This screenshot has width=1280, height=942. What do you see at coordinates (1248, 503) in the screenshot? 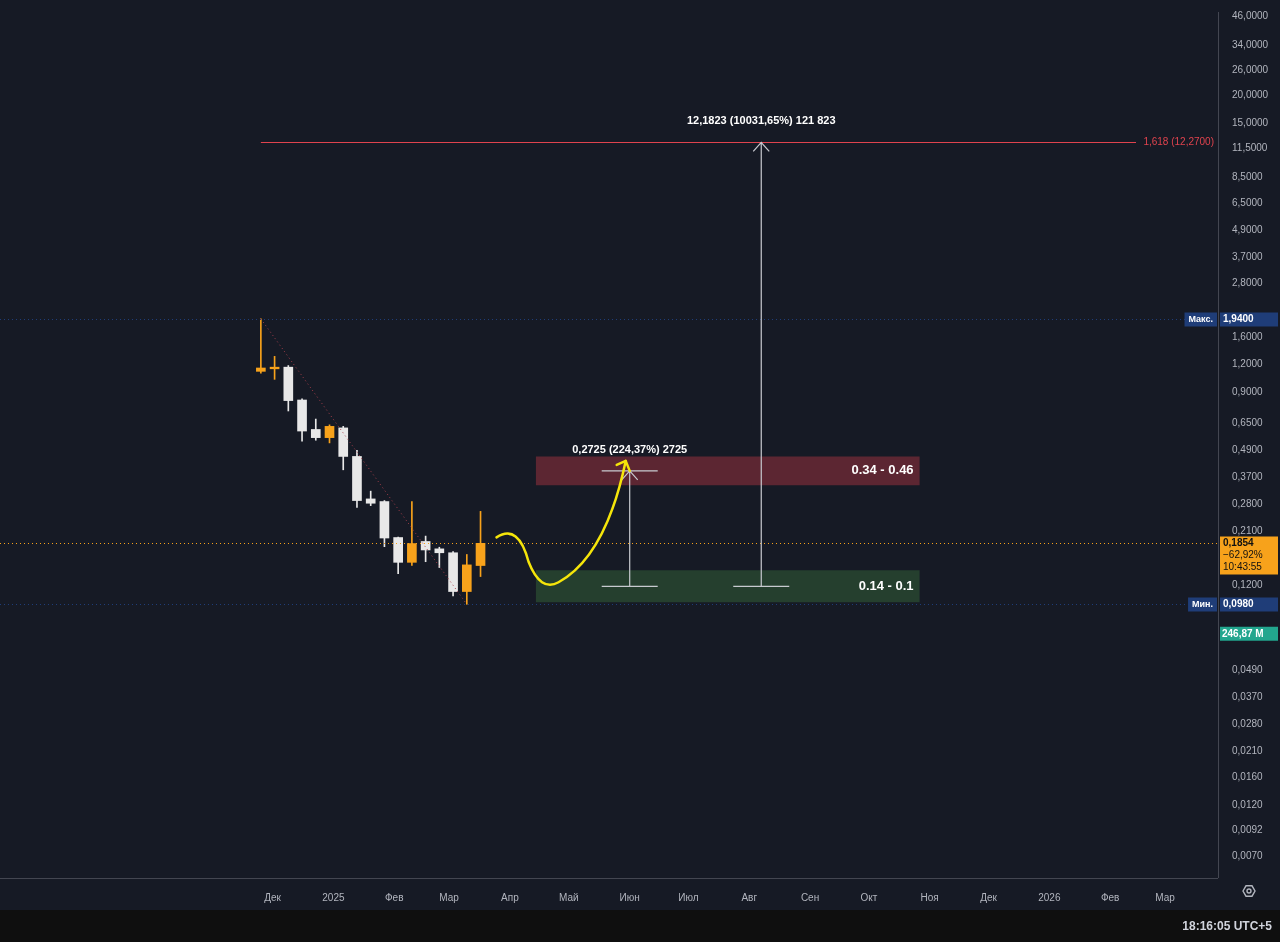
I see `y-tick-label: 0,2800` at bounding box center [1248, 503].